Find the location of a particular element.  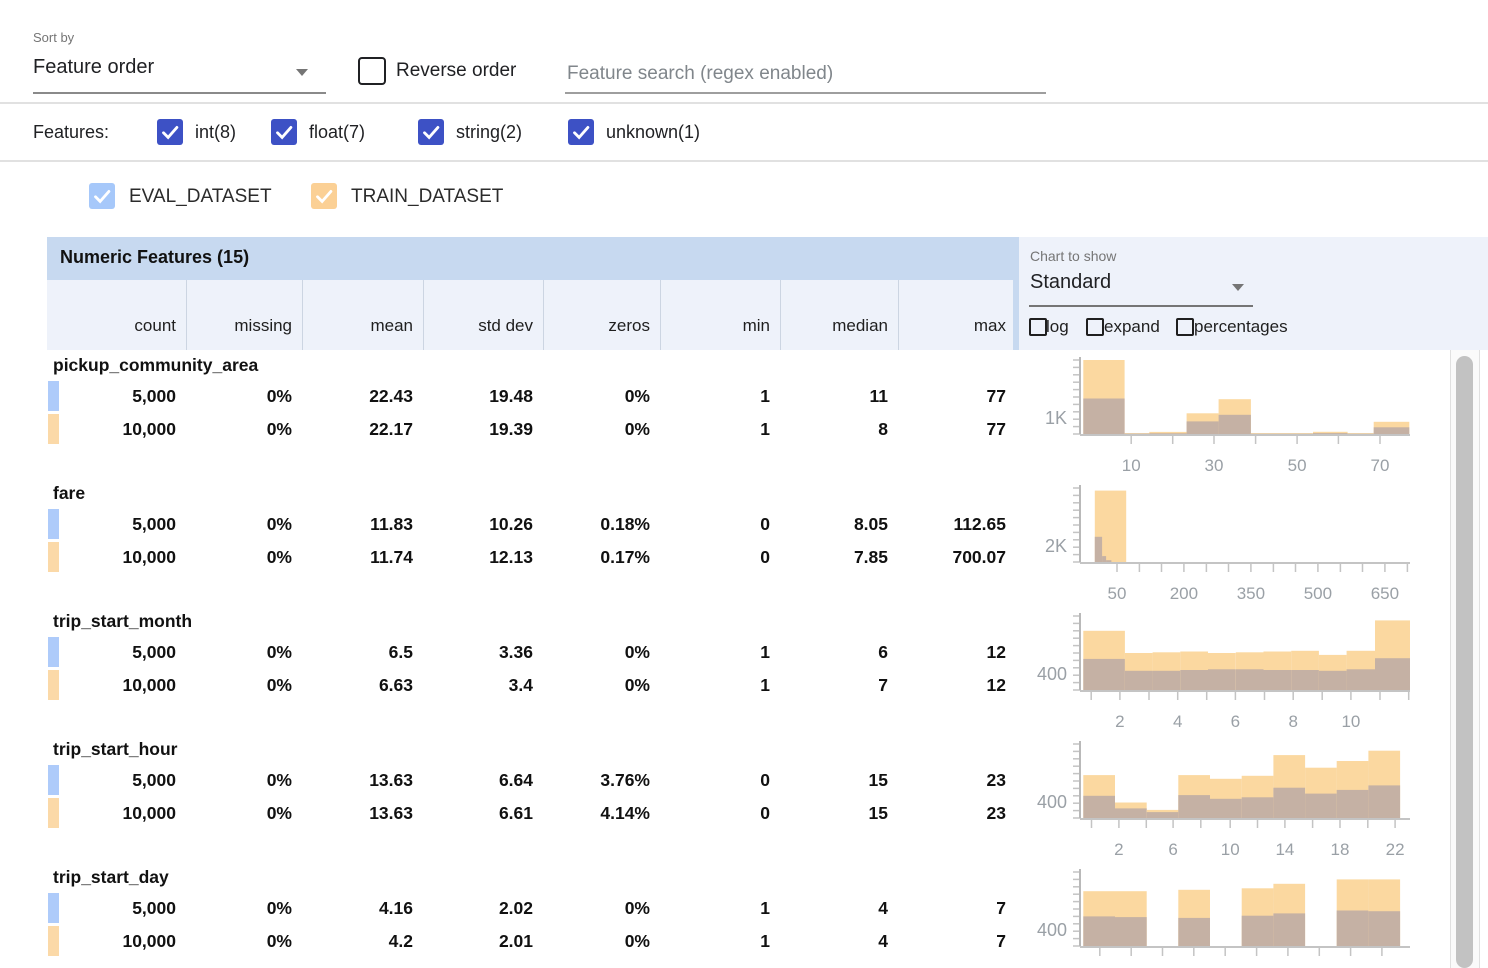

svg-text: 18 is located at coordinates (1340, 849).